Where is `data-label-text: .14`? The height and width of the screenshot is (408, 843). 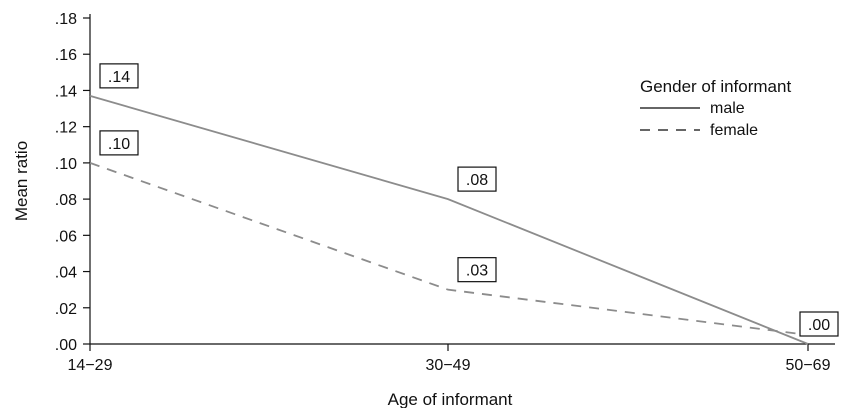 data-label-text: .14 is located at coordinates (119, 77).